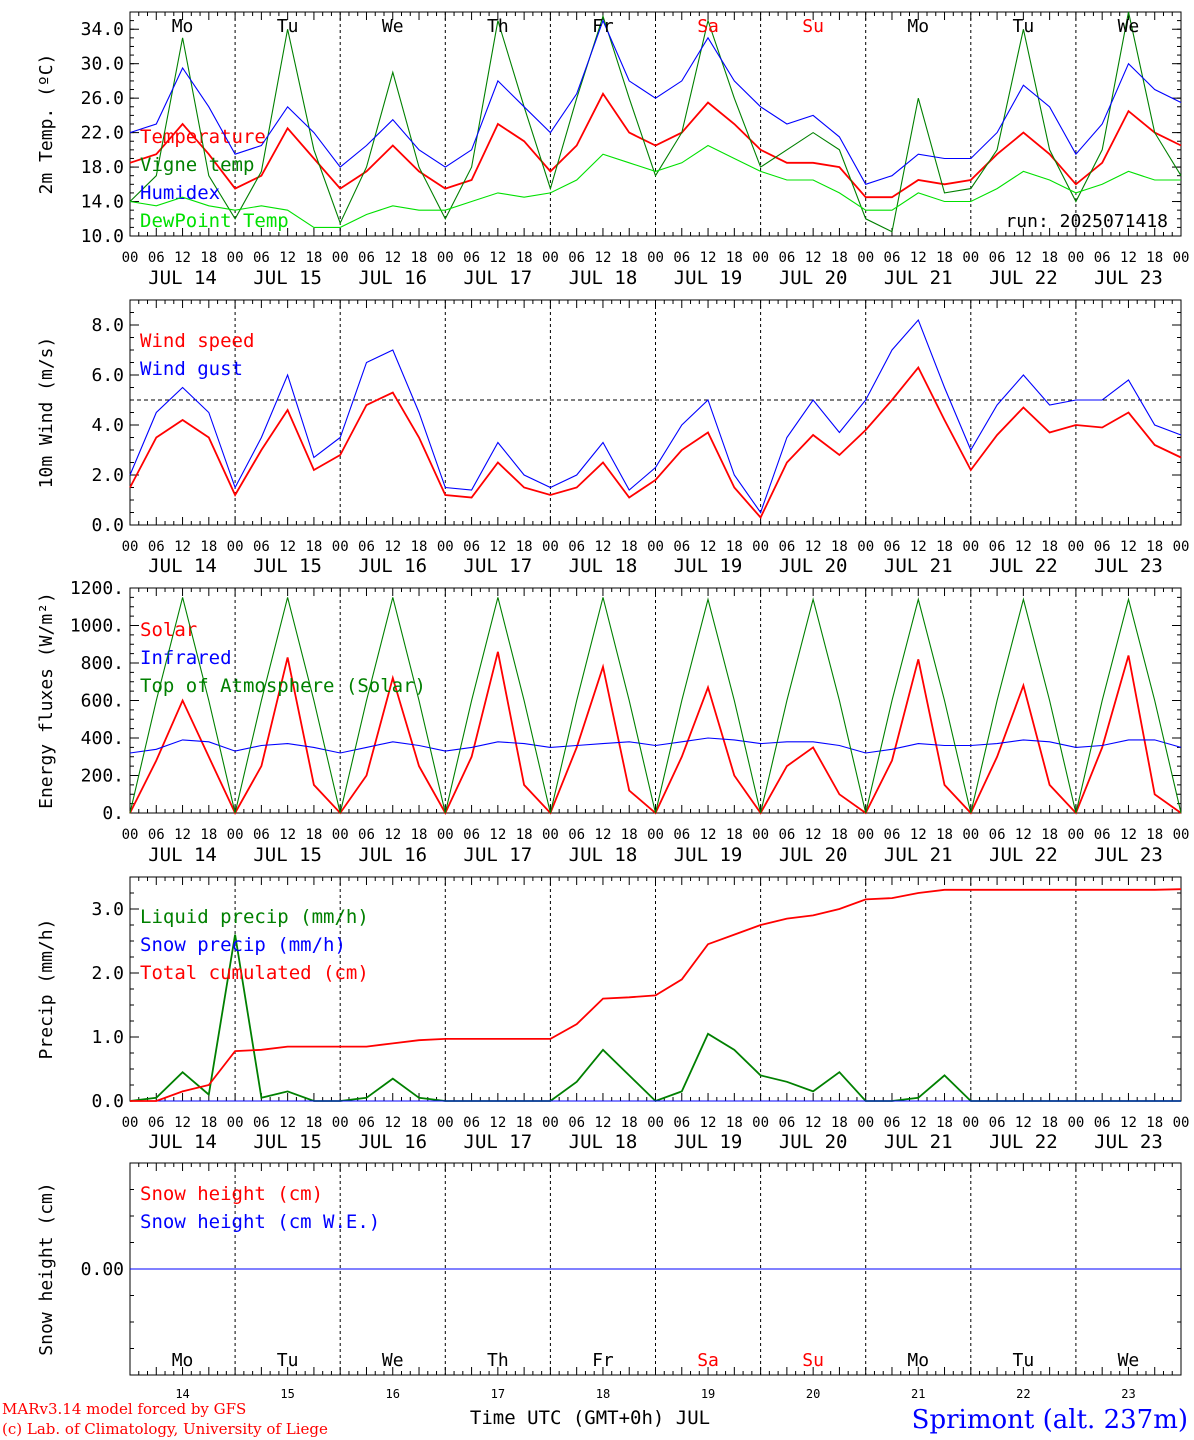 The width and height of the screenshot is (1194, 1440). I want to click on x-axis-title: Time UTC (GMT+0h) JUL, so click(590, 1418).